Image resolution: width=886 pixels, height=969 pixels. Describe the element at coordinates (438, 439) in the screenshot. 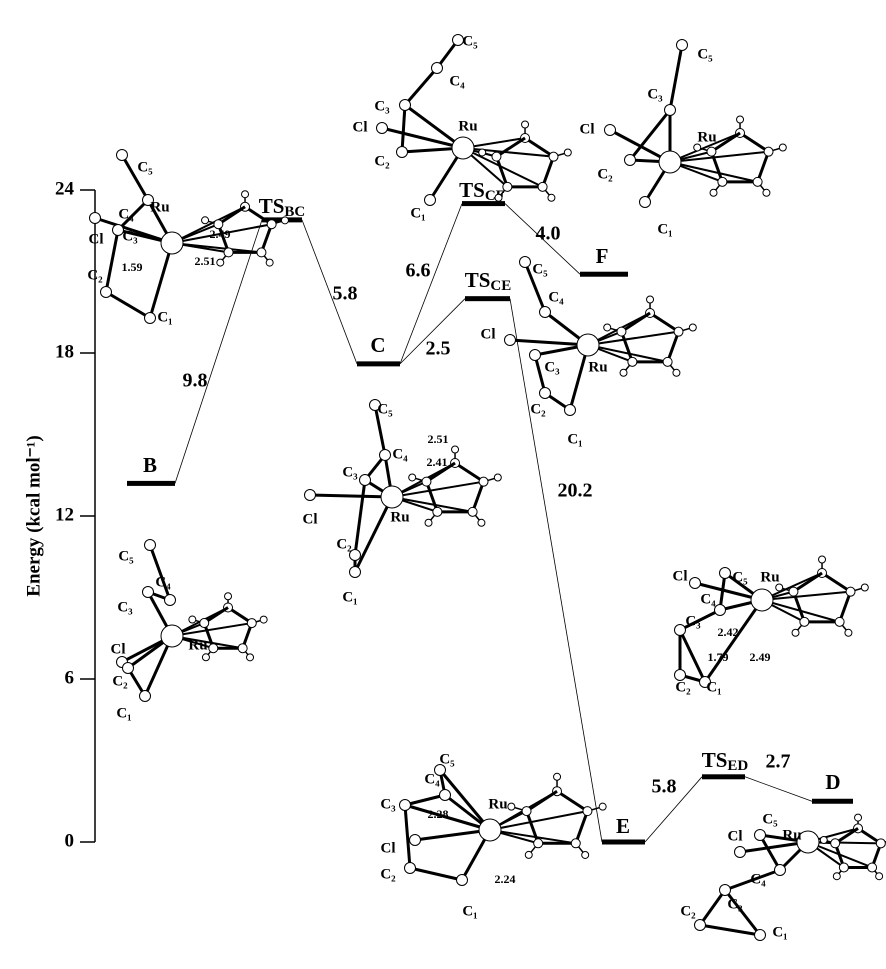

I see `distance-label: 2.51` at that location.